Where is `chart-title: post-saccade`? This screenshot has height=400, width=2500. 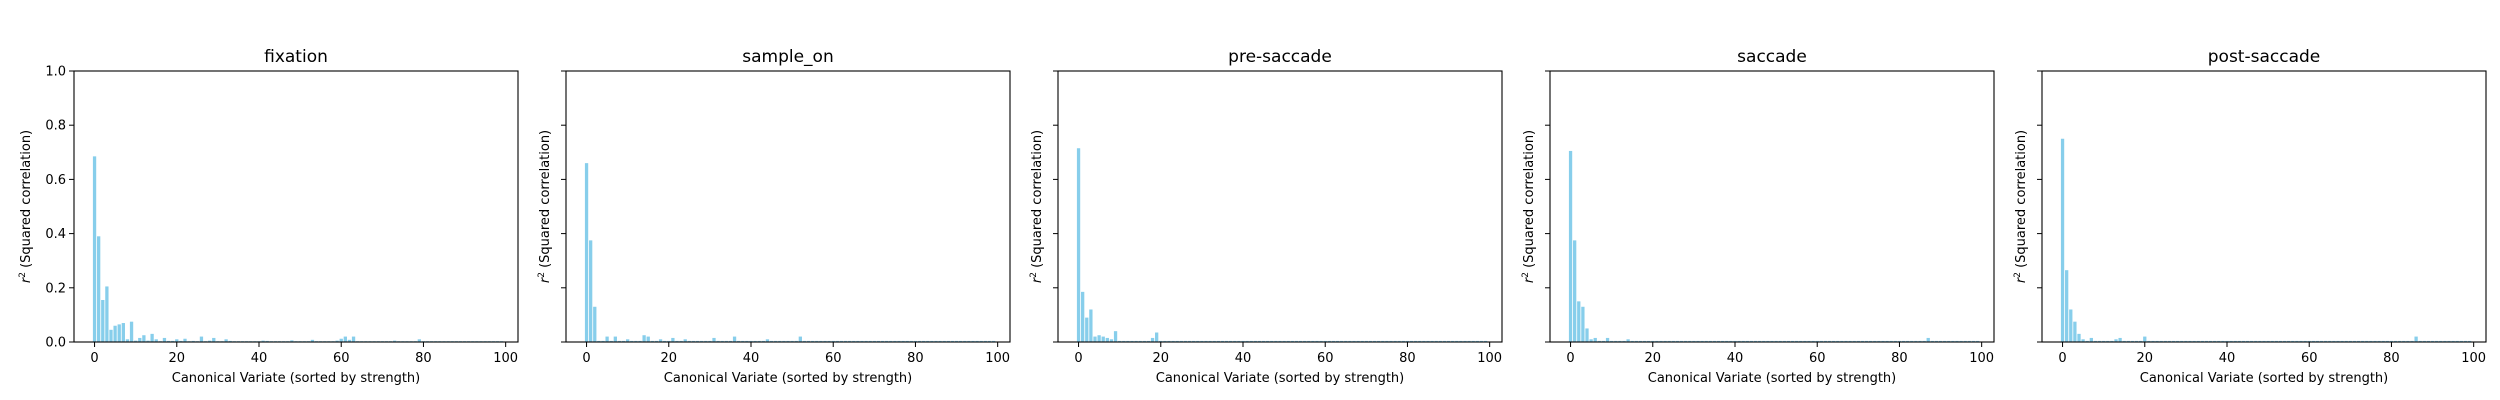 chart-title: post-saccade is located at coordinates (2264, 57).